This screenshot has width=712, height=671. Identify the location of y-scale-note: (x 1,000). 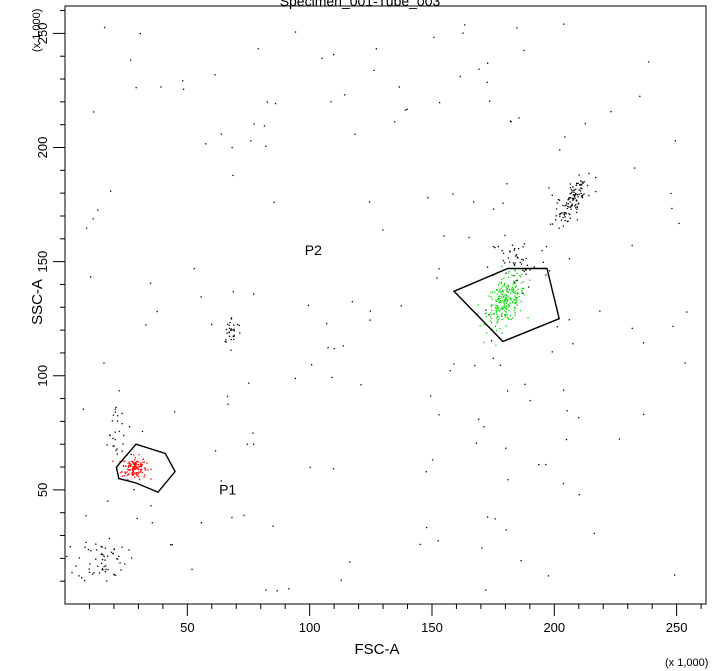
(37, 30).